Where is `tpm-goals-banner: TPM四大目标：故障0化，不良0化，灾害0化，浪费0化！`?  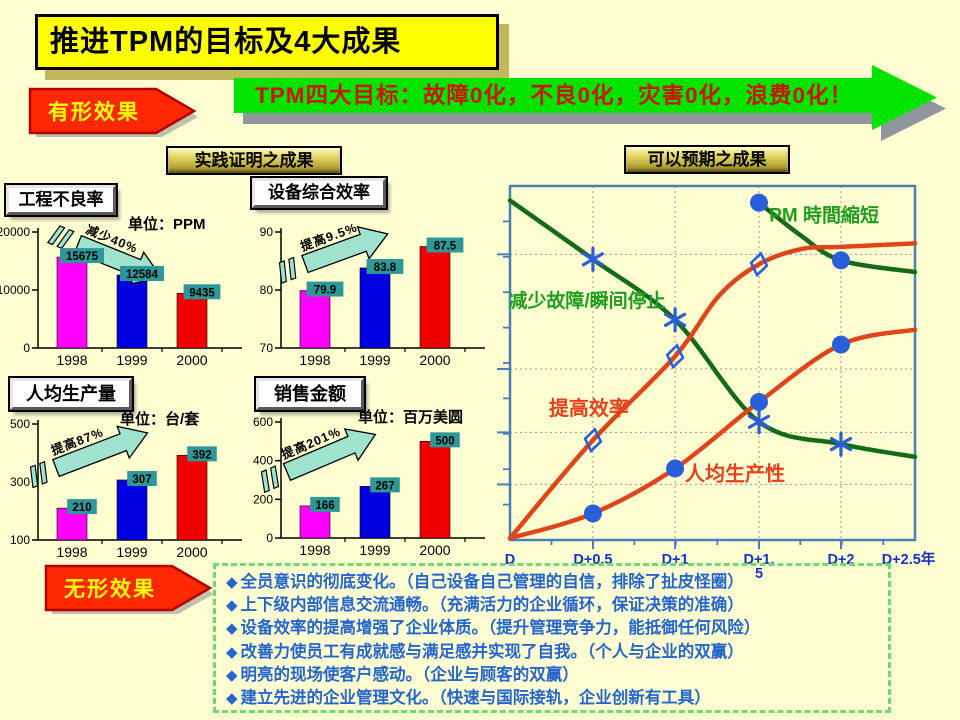 tpm-goals-banner: TPM四大目标：故障0化，不良0化，灾害0化，浪费0化！ is located at coordinates (590, 103).